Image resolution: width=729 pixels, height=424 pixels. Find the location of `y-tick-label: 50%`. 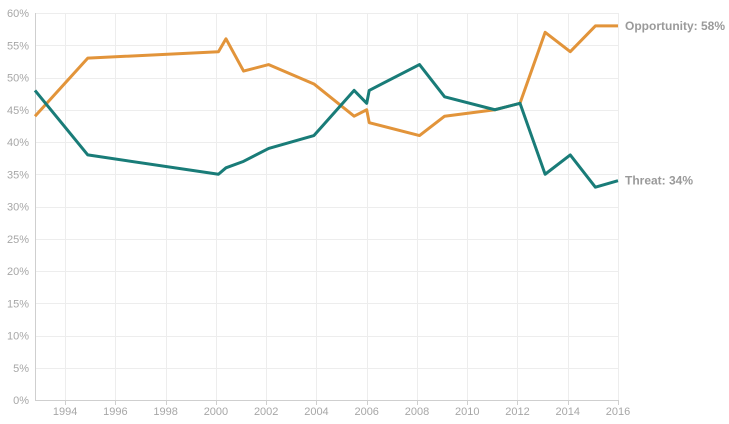

y-tick-label: 50% is located at coordinates (18, 79).